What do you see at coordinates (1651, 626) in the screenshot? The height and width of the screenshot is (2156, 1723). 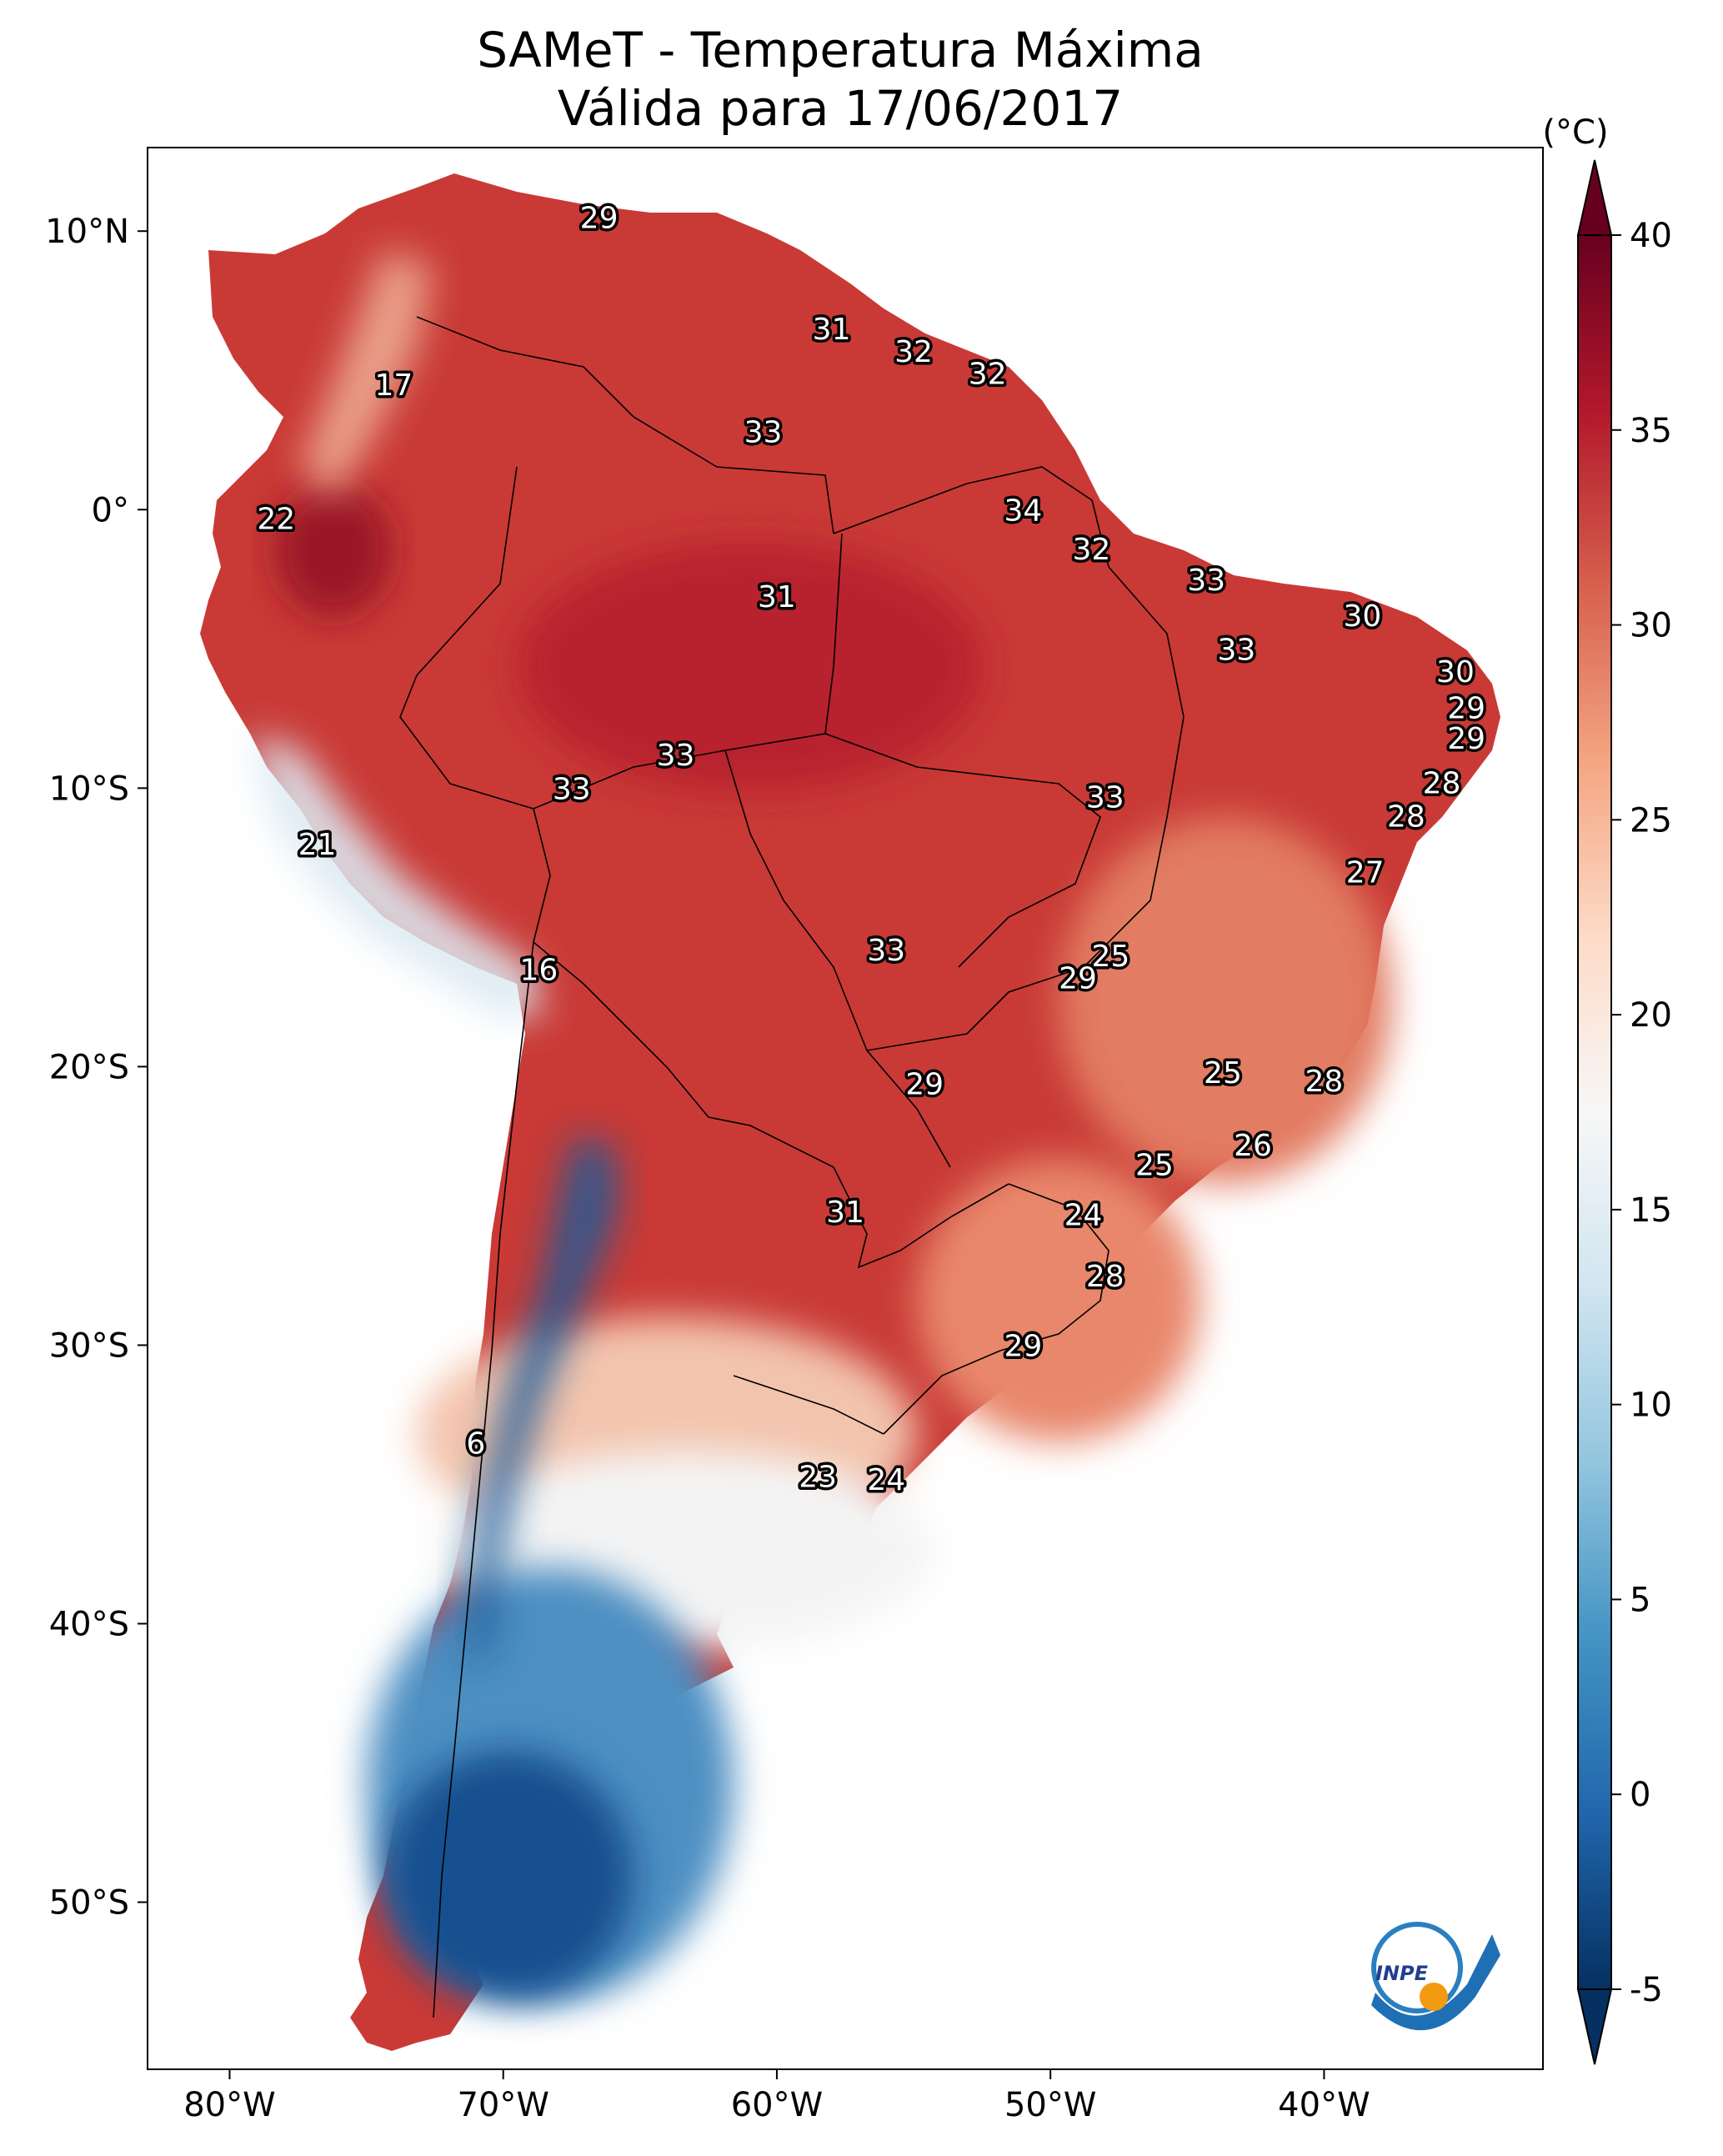 I see `colorbar-tick-label: 30` at bounding box center [1651, 626].